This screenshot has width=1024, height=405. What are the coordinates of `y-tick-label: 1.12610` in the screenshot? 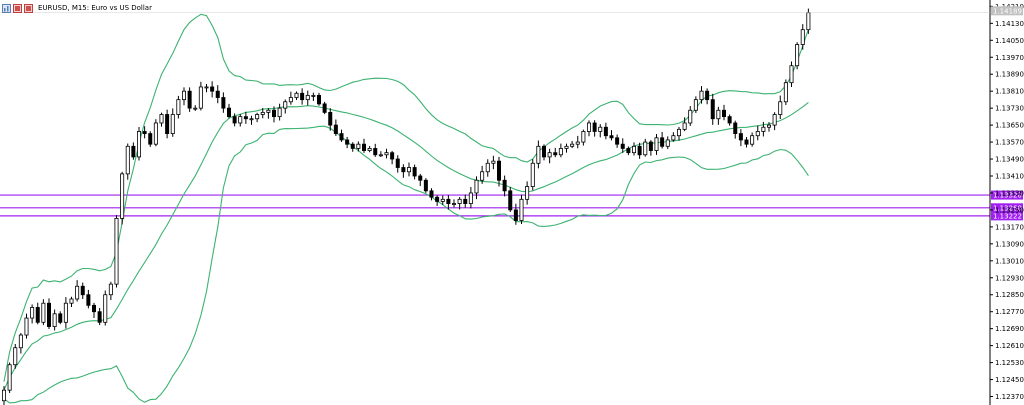 It's located at (1009, 346).